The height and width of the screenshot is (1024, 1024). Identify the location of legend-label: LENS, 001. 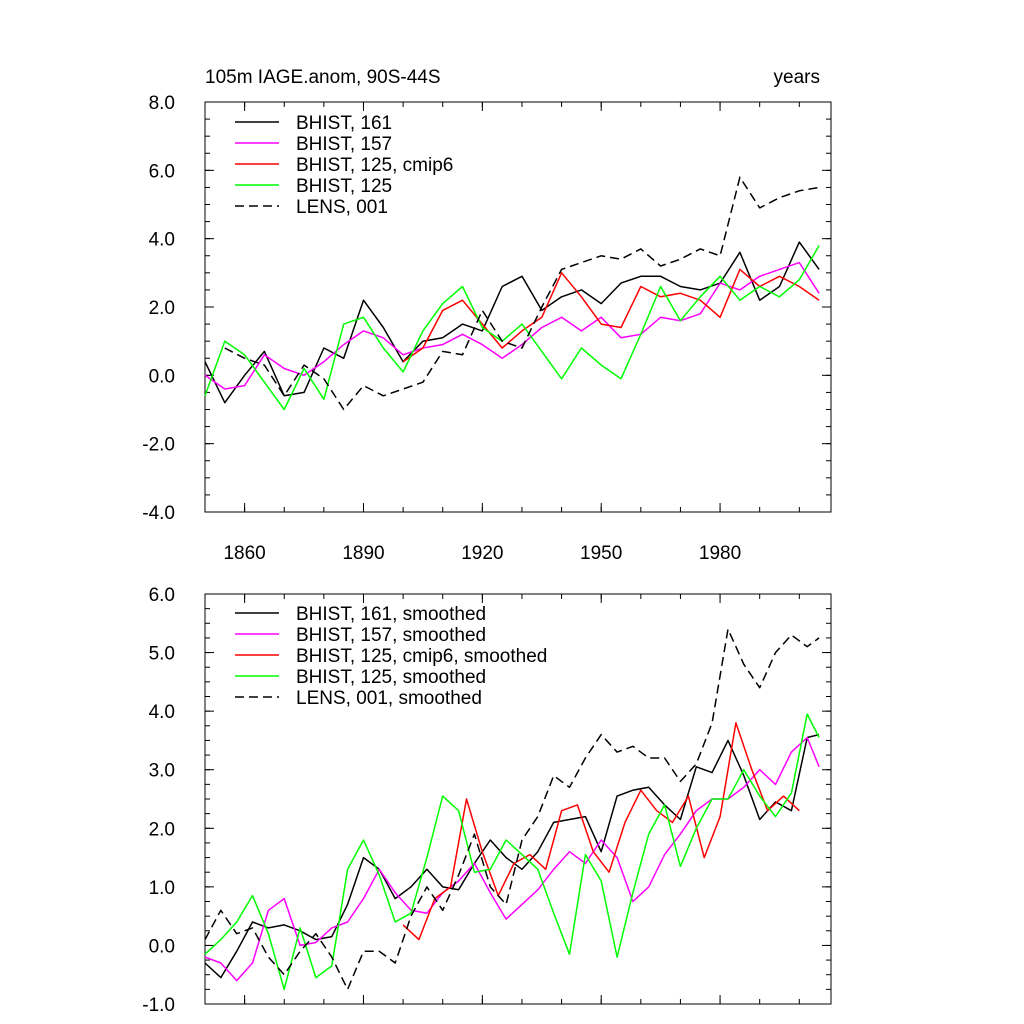
(342, 207).